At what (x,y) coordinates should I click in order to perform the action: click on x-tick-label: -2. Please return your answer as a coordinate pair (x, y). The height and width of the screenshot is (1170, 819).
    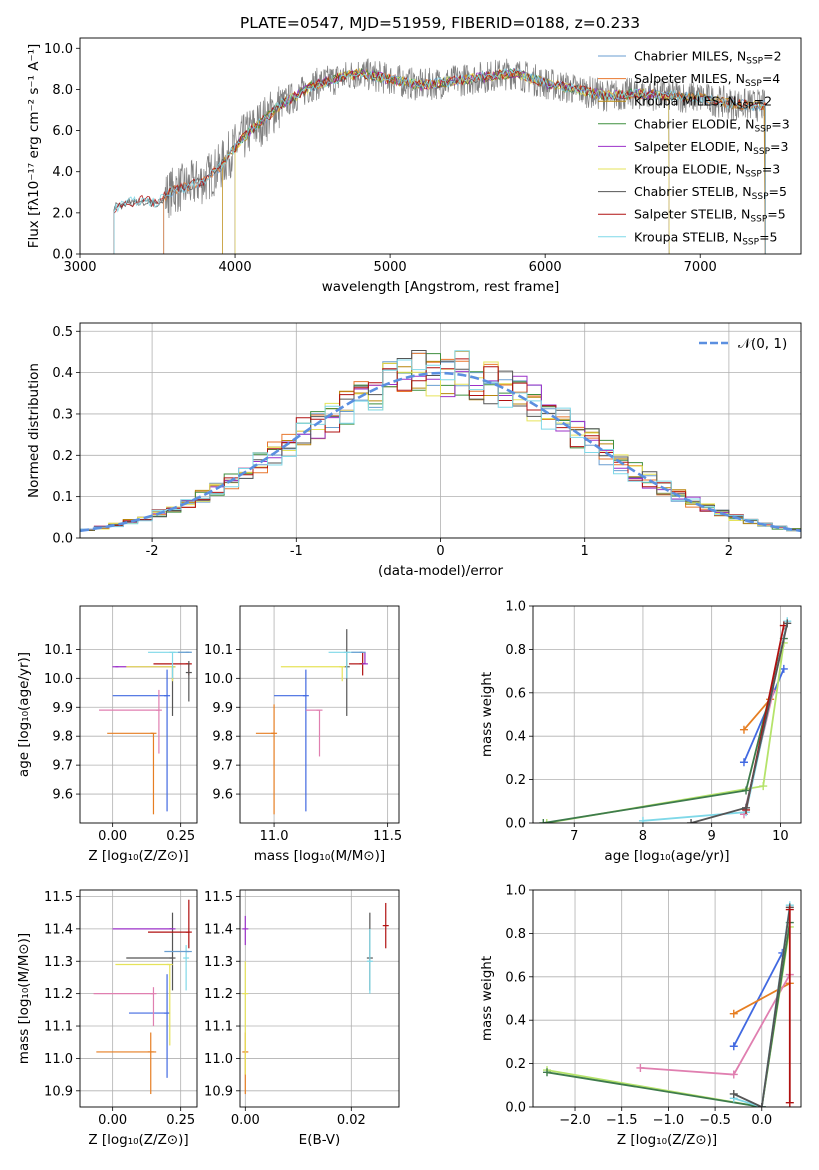
    Looking at the image, I should click on (152, 551).